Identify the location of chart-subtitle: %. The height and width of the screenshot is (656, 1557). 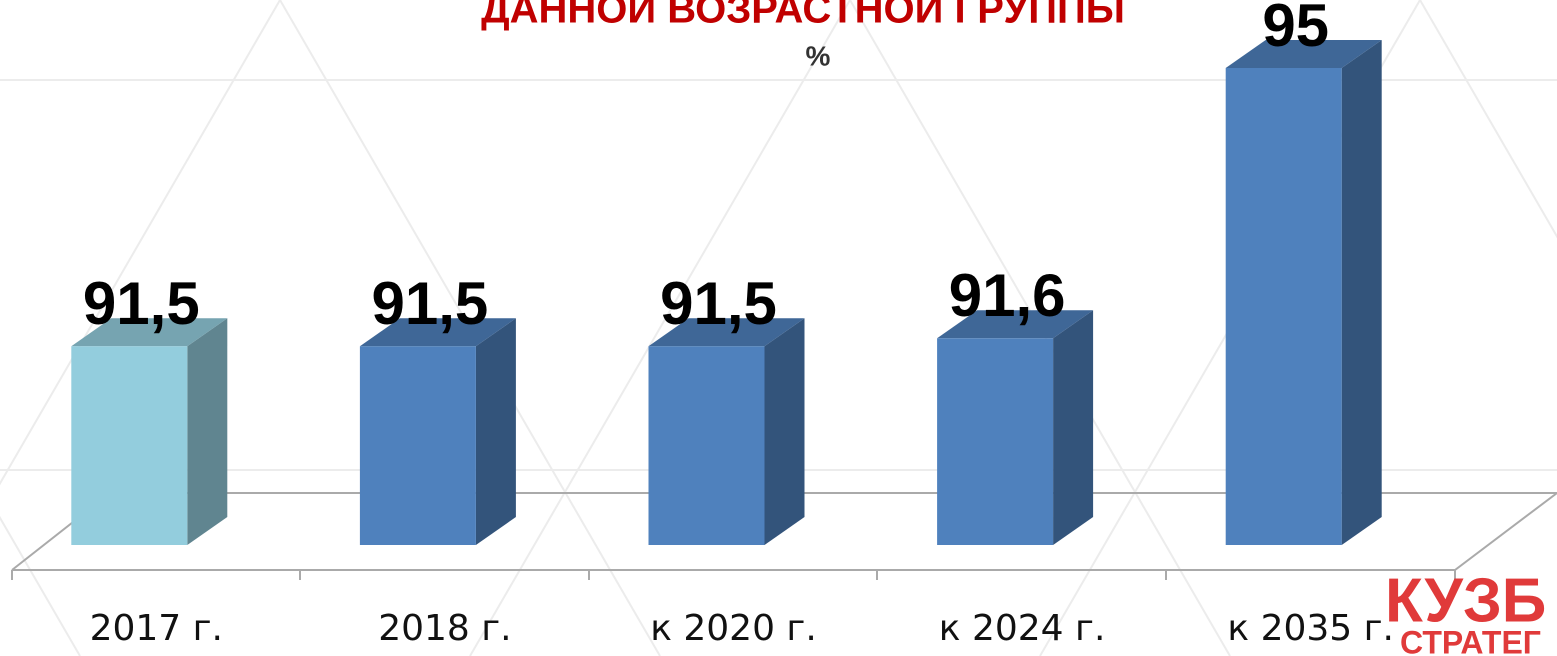
(818, 55).